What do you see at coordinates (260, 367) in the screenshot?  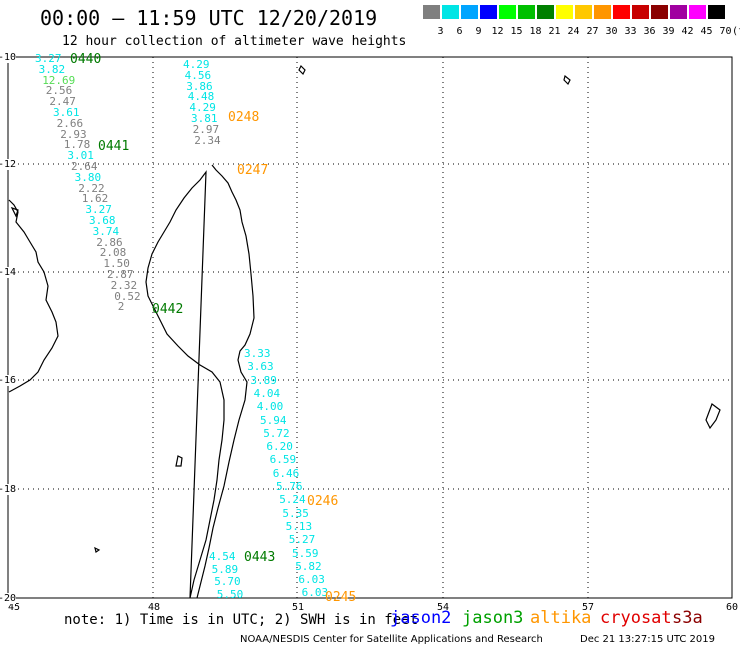 I see `wave-height-value: 3.63` at bounding box center [260, 367].